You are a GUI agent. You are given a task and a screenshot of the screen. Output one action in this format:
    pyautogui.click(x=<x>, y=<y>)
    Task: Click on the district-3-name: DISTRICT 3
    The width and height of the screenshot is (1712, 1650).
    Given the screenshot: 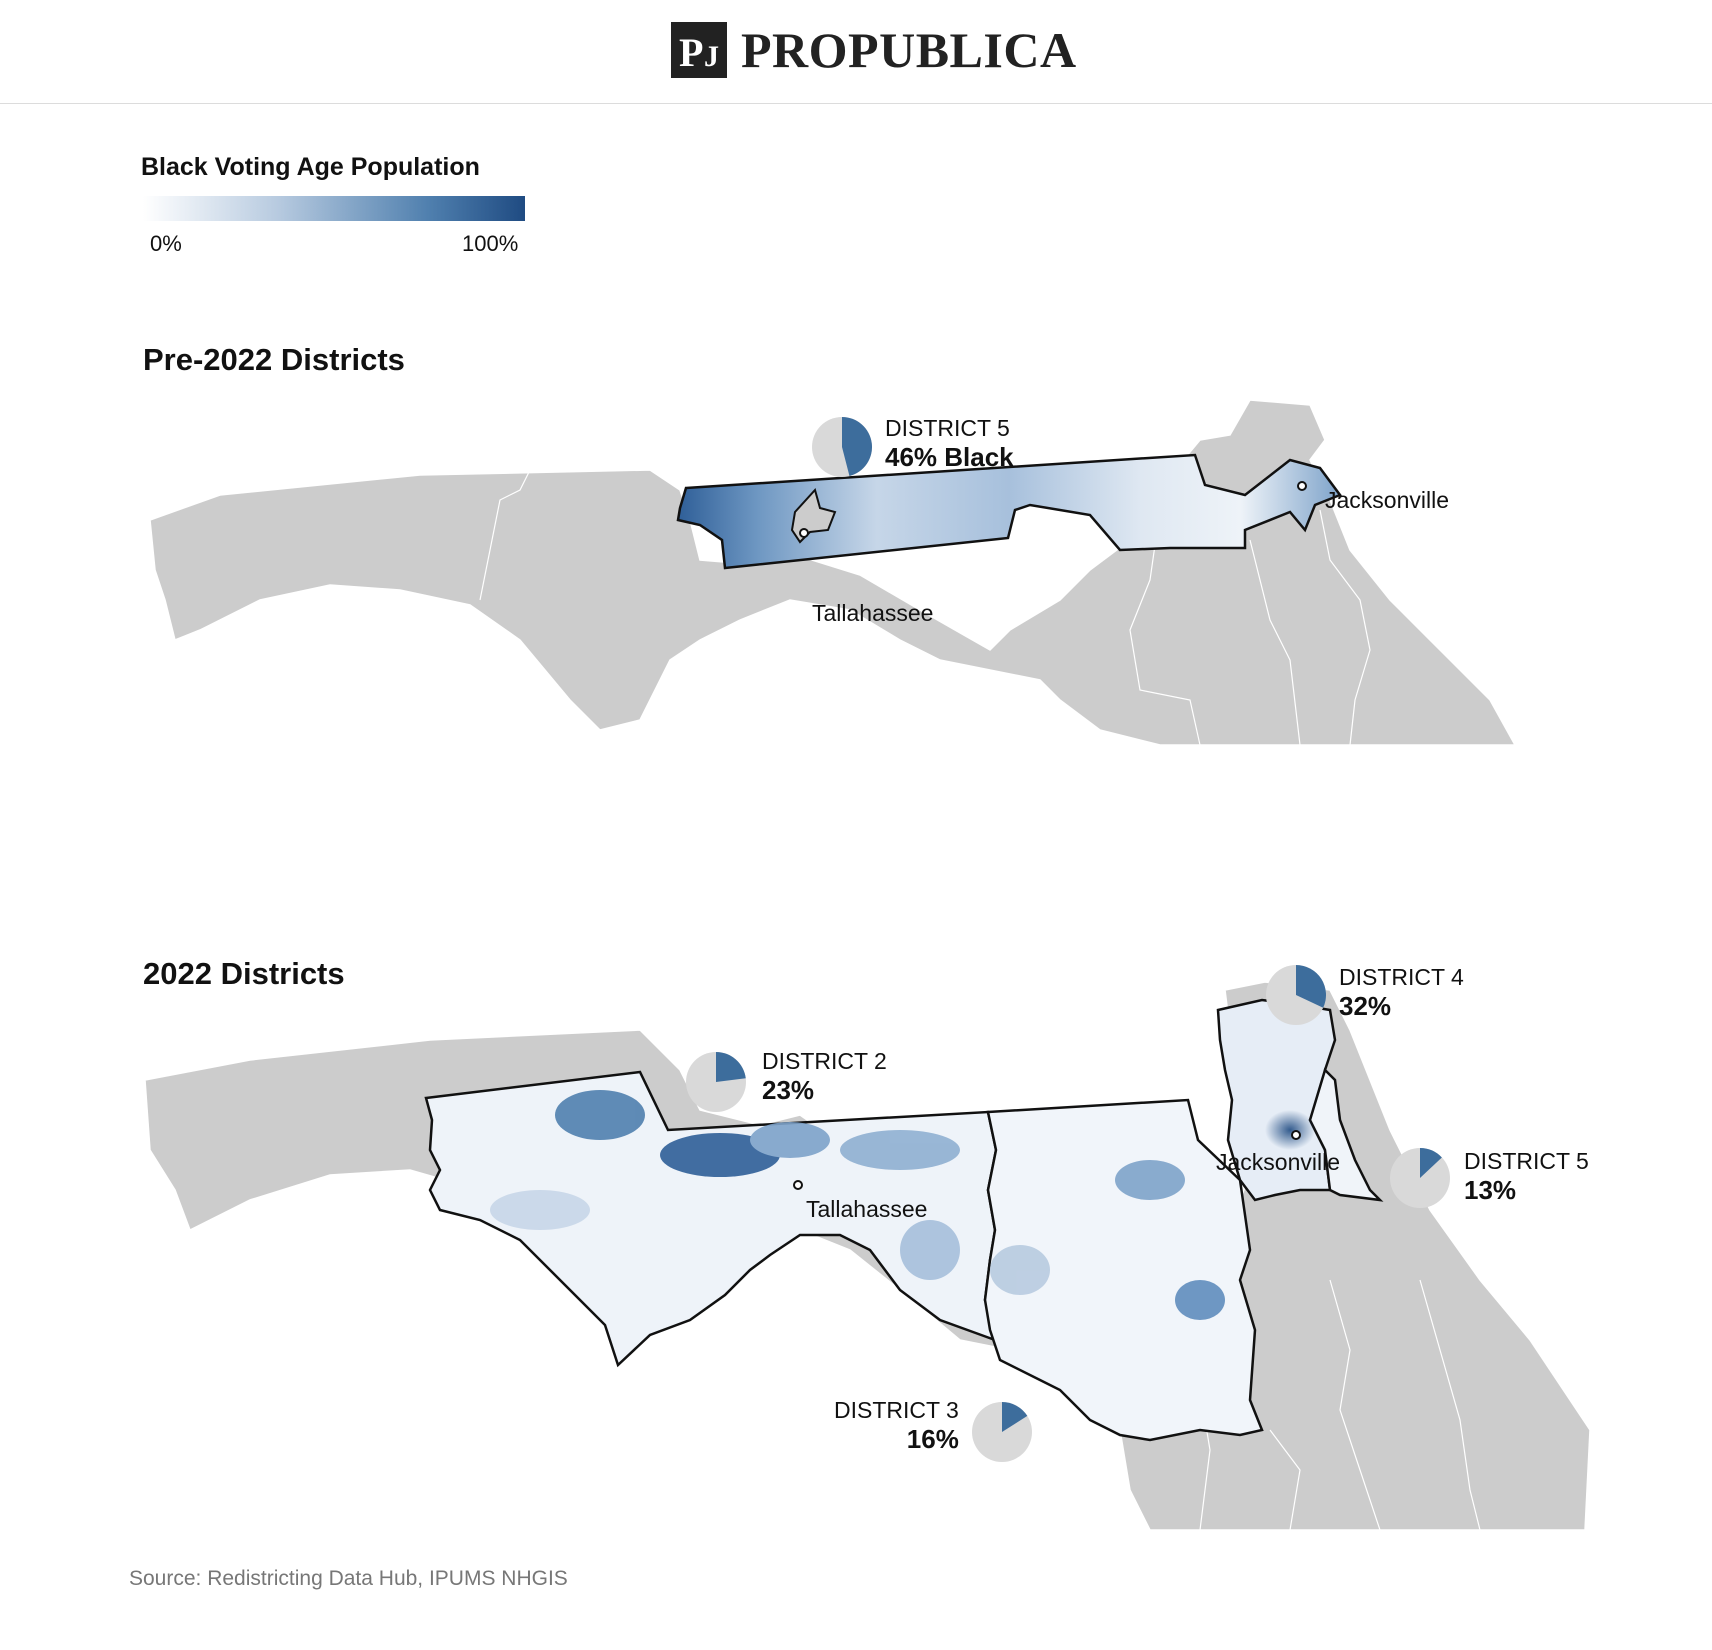 What is the action you would take?
    pyautogui.click(x=896, y=1410)
    